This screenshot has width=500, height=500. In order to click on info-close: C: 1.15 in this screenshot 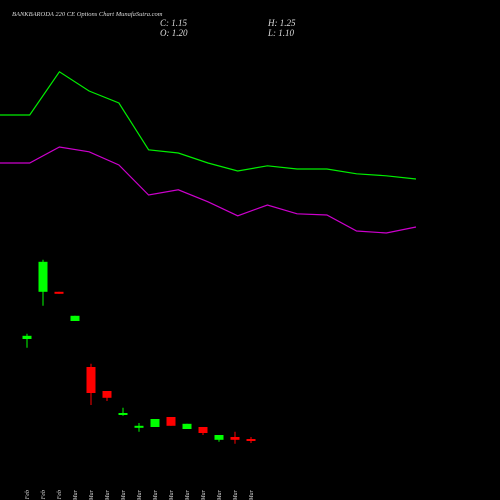, I will do `click(174, 23)`.